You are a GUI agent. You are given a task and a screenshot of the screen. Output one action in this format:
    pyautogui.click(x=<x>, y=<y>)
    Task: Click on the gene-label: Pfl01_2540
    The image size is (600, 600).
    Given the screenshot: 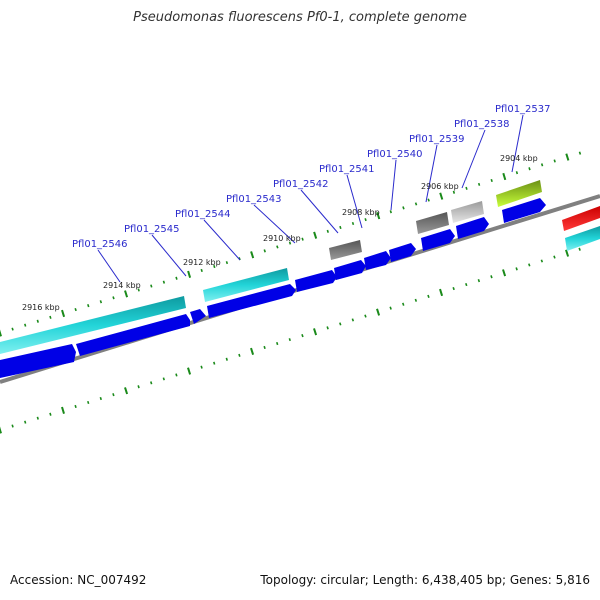 What is the action you would take?
    pyautogui.click(x=395, y=154)
    